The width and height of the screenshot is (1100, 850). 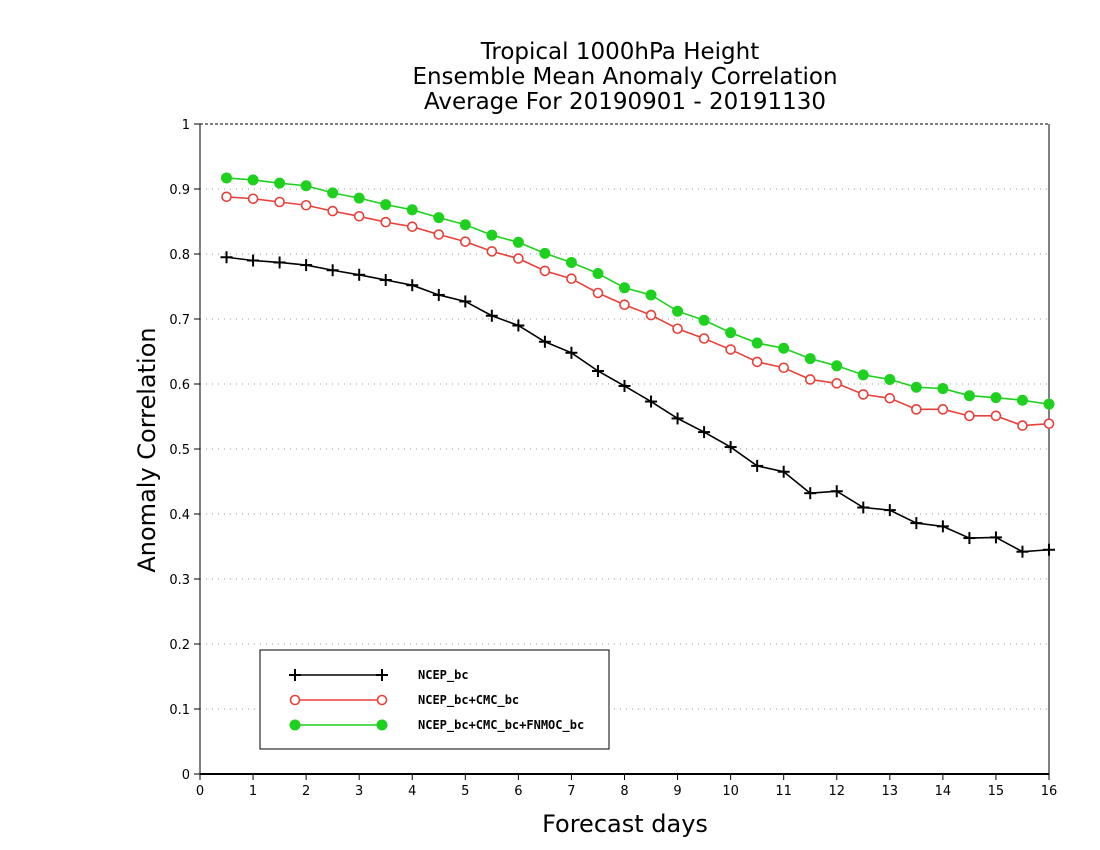 I want to click on legend-entry: NCEP_bc+CMC_bc+FNMOC_bc, so click(x=436, y=725).